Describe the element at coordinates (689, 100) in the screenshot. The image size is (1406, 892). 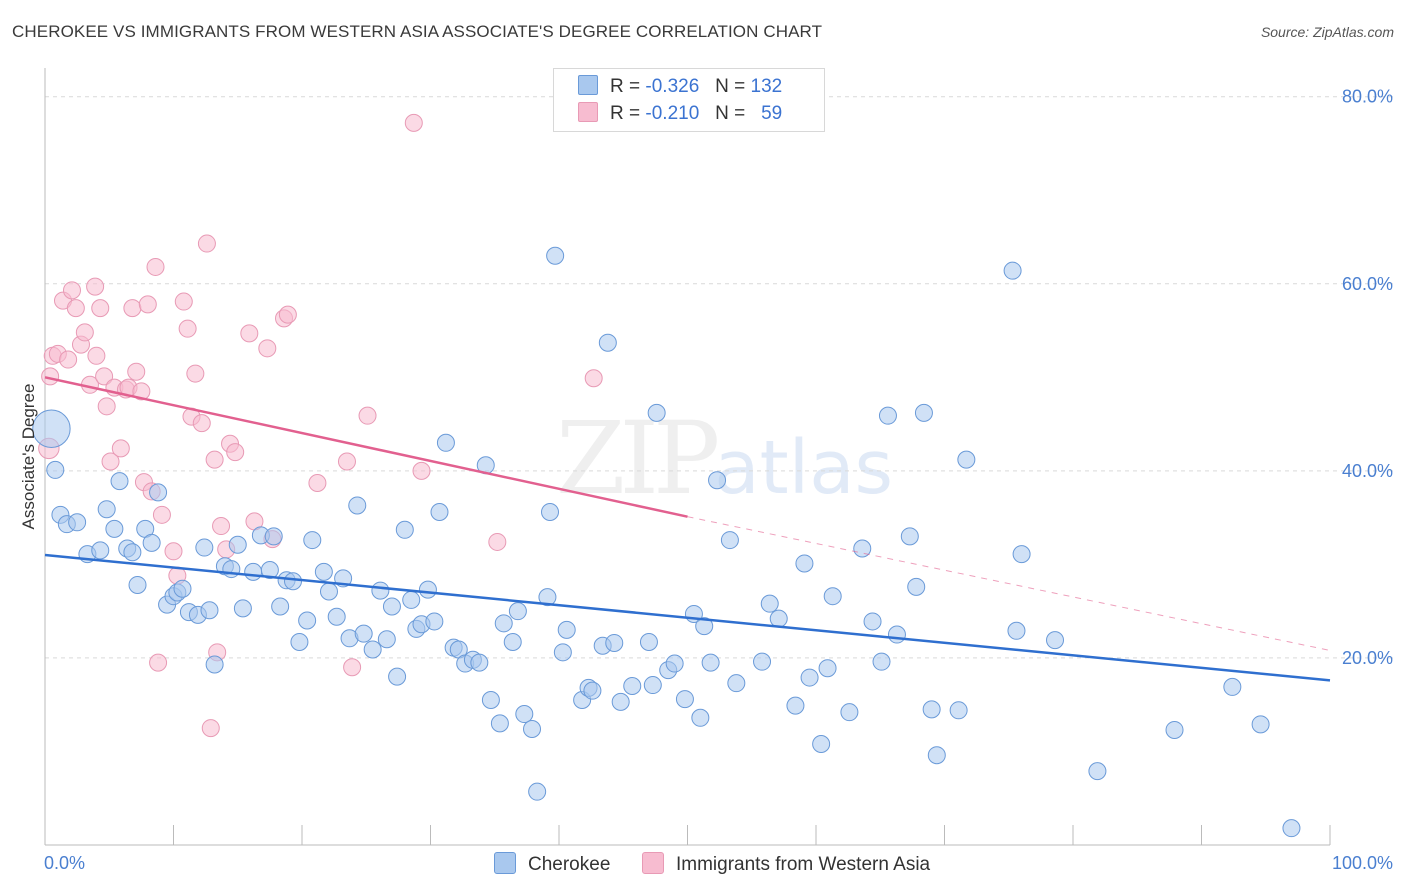
I see `legend: R = -0.326 N = 132 R = -0.210 N = 59` at that location.